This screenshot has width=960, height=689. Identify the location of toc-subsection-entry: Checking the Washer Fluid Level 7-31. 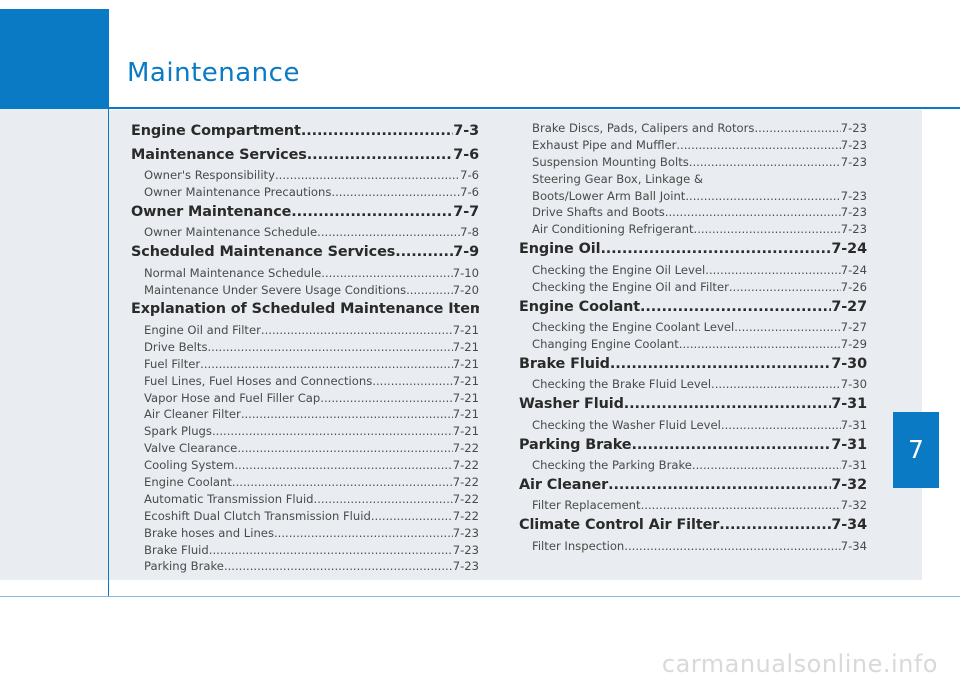
(693, 426).